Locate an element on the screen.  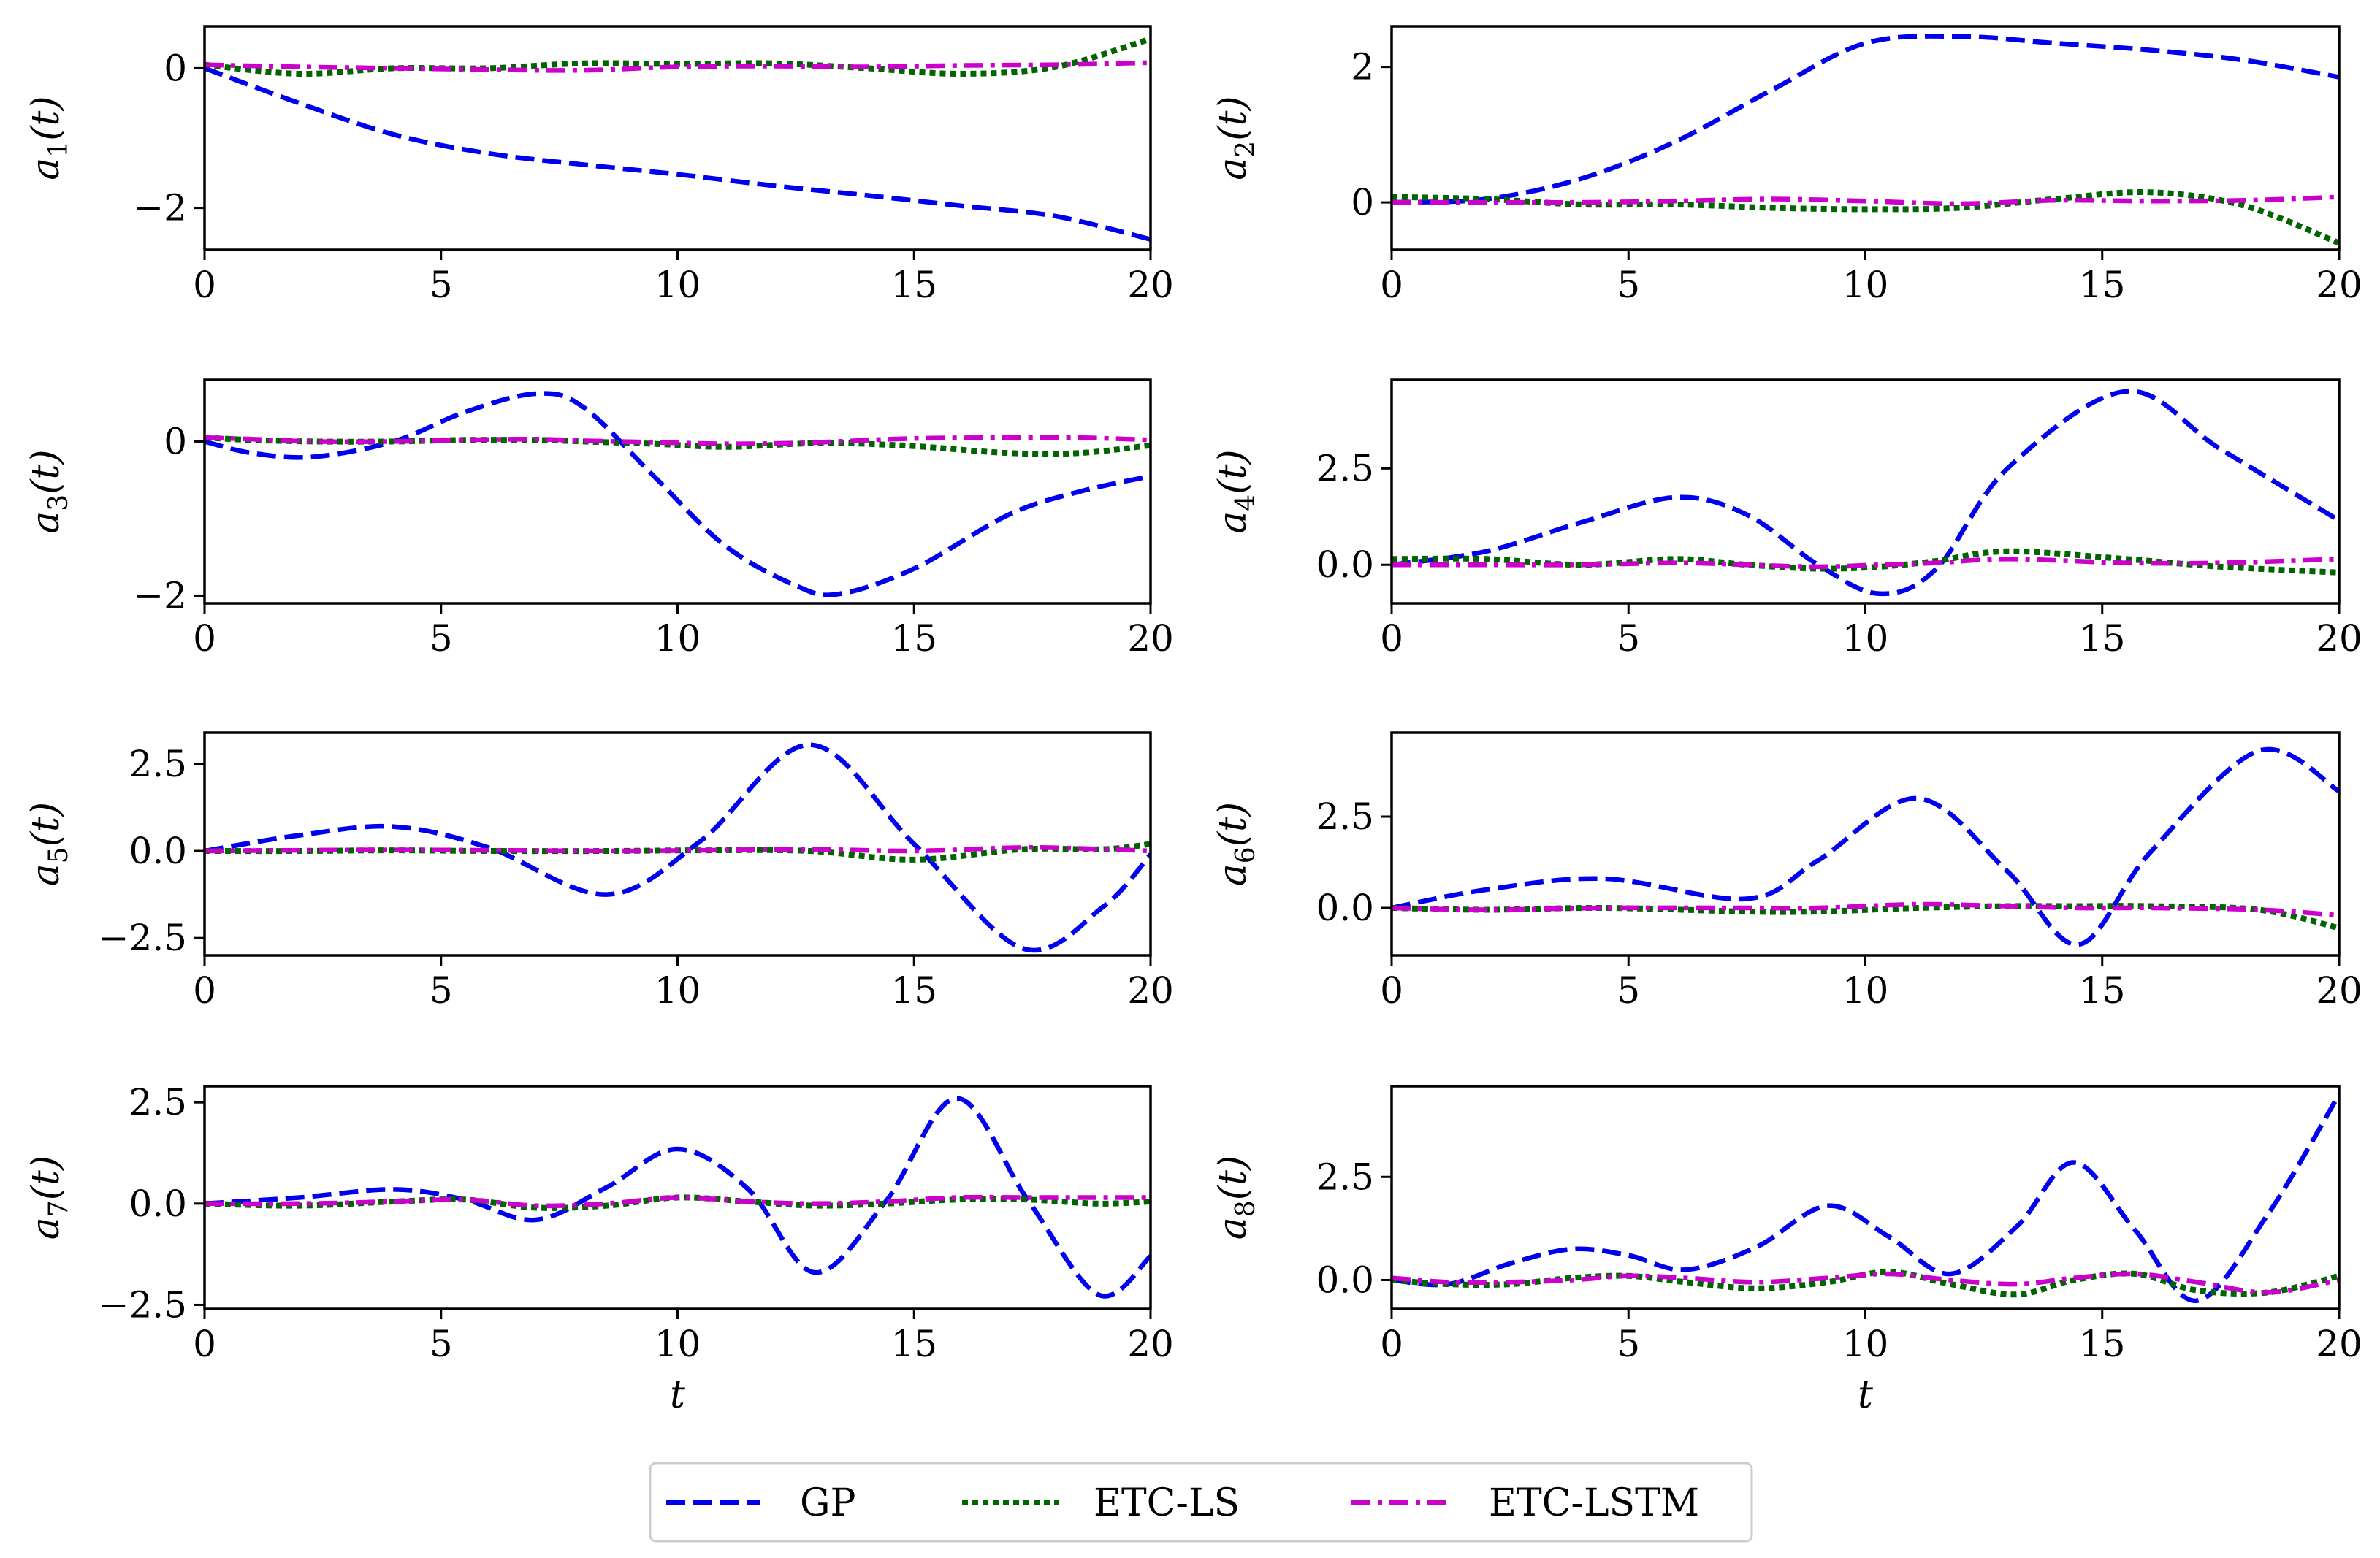
y-axis-label: a2(t) is located at coordinates (1236, 138).